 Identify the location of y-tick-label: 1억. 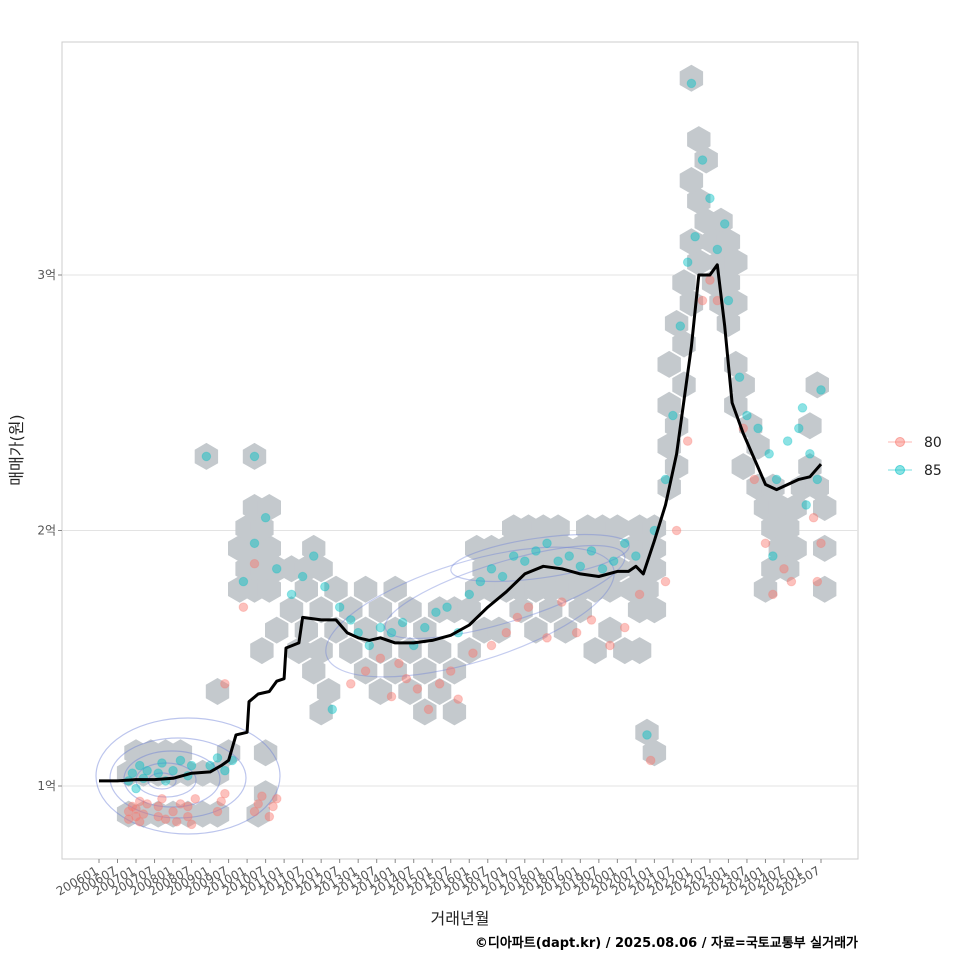
(46, 786).